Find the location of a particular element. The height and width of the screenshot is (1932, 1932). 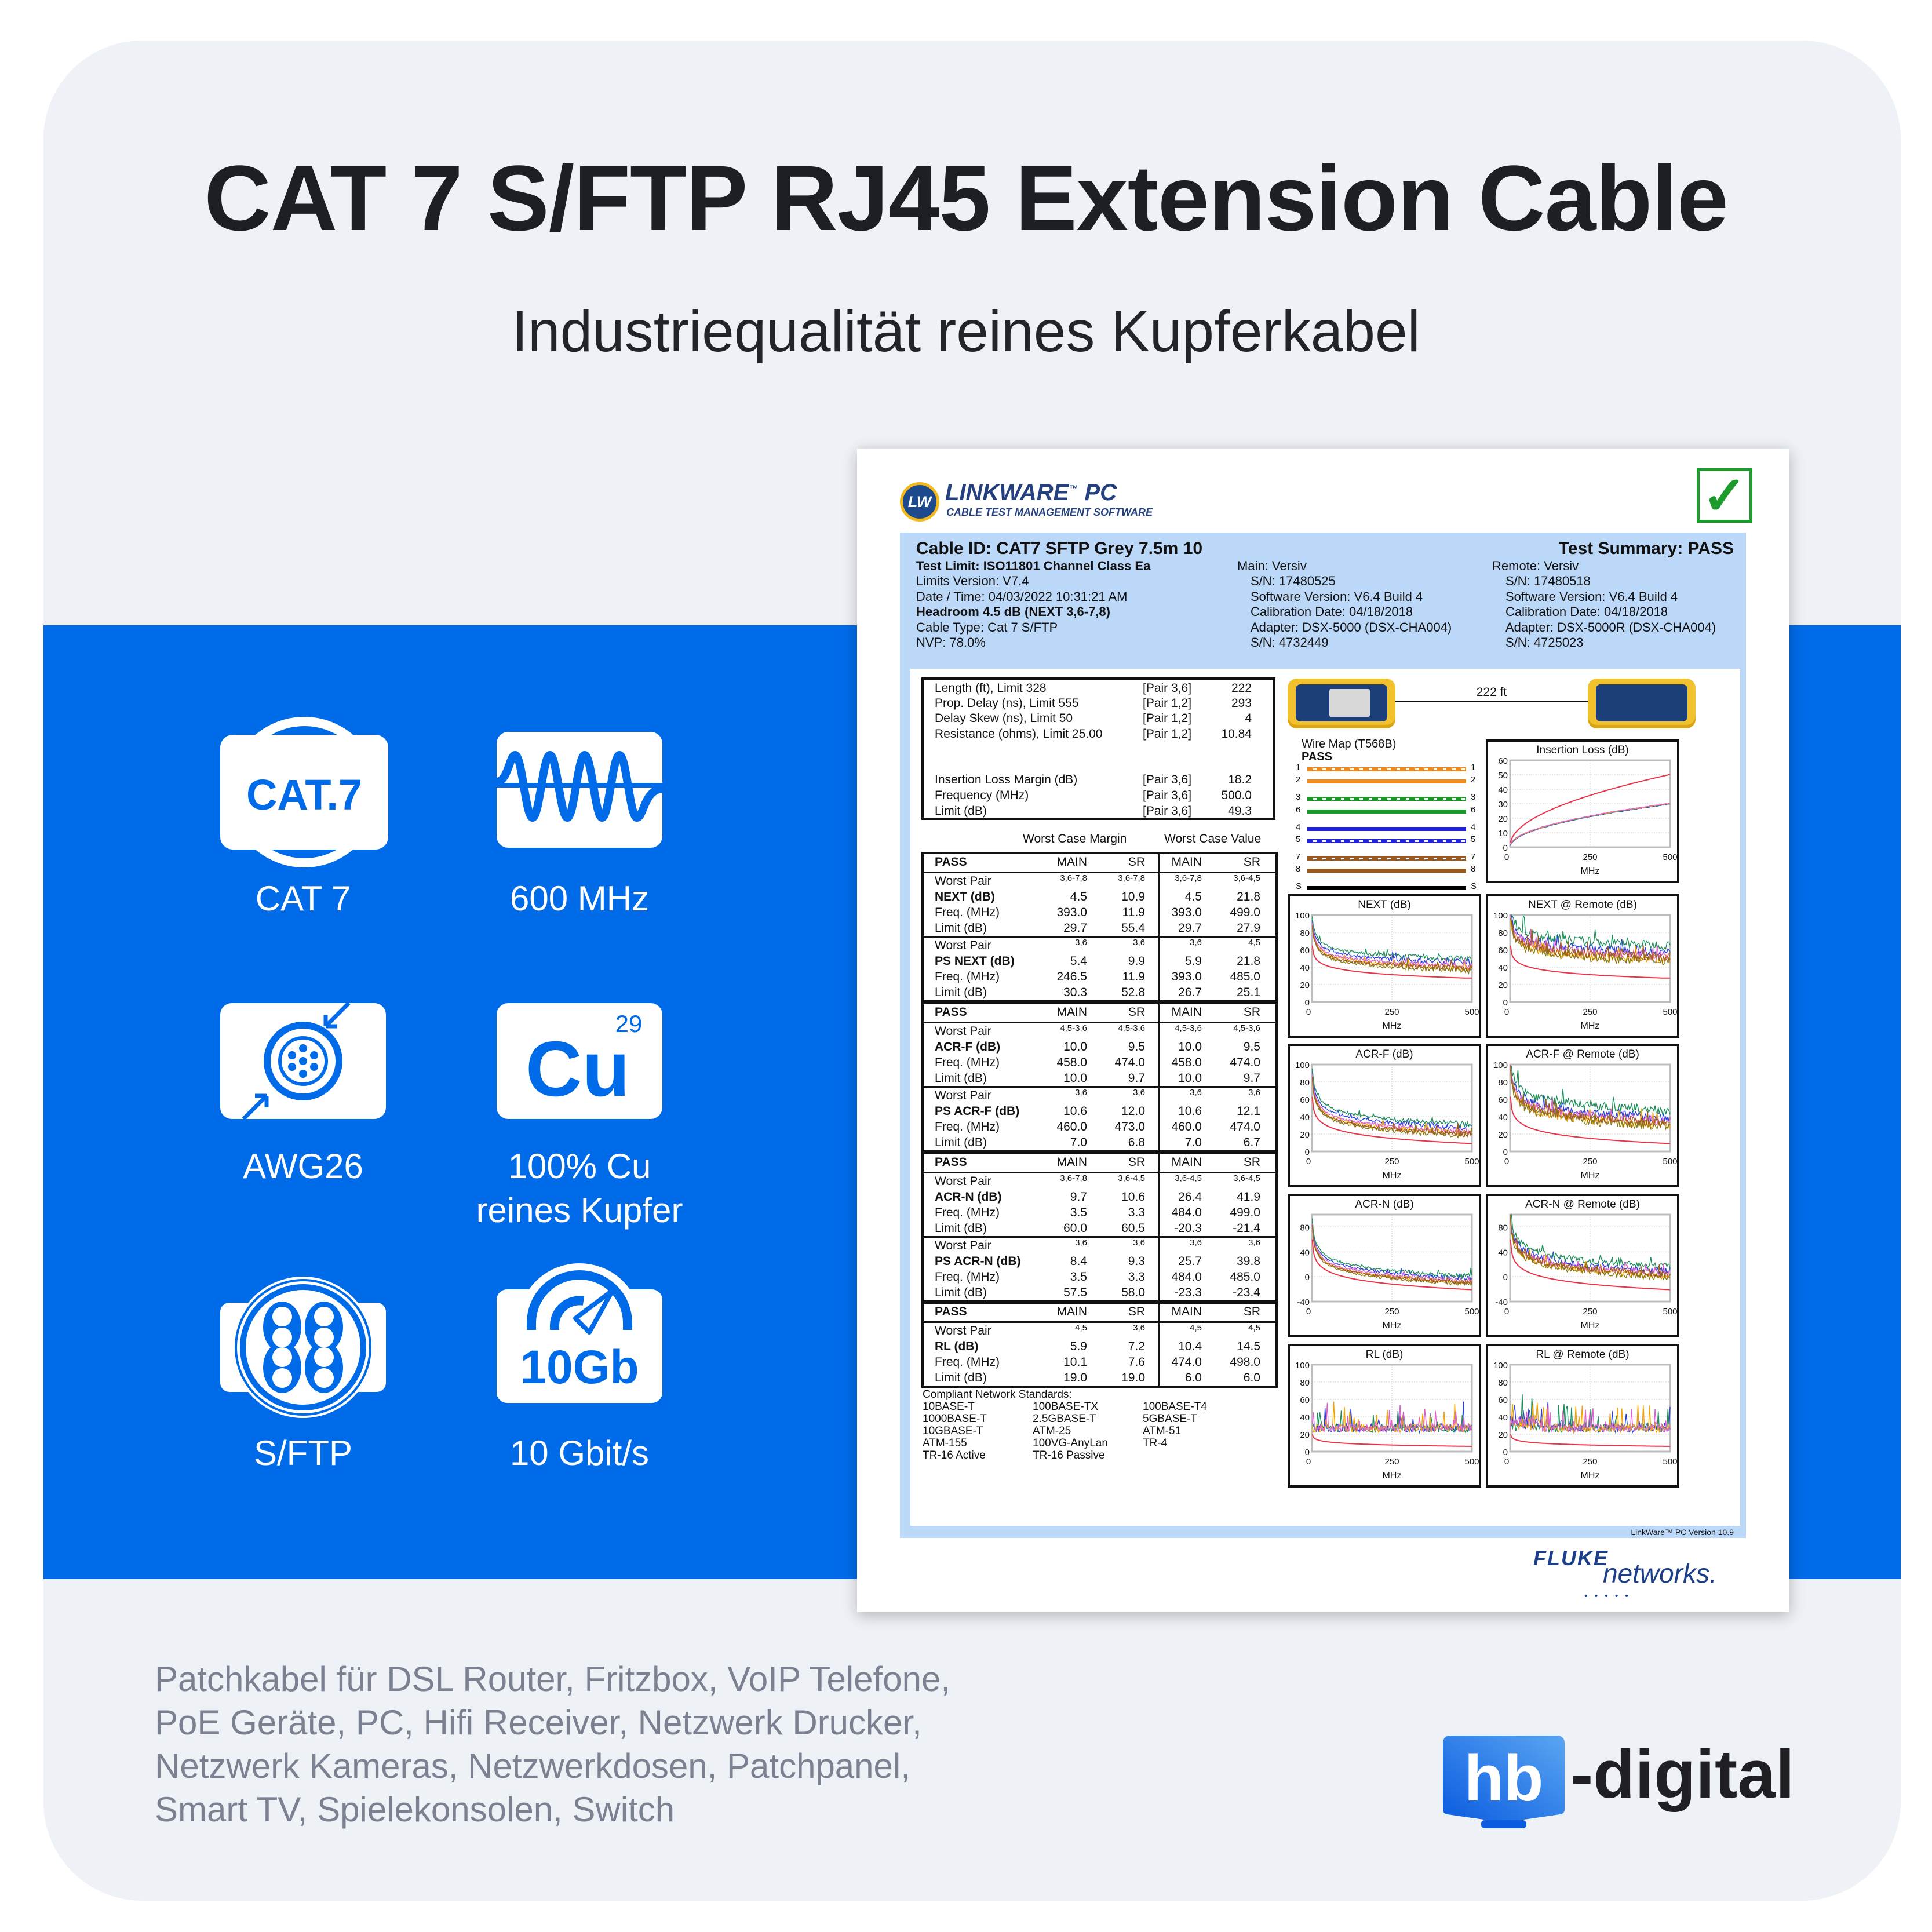

row-value: 8.4 is located at coordinates (1078, 1262).